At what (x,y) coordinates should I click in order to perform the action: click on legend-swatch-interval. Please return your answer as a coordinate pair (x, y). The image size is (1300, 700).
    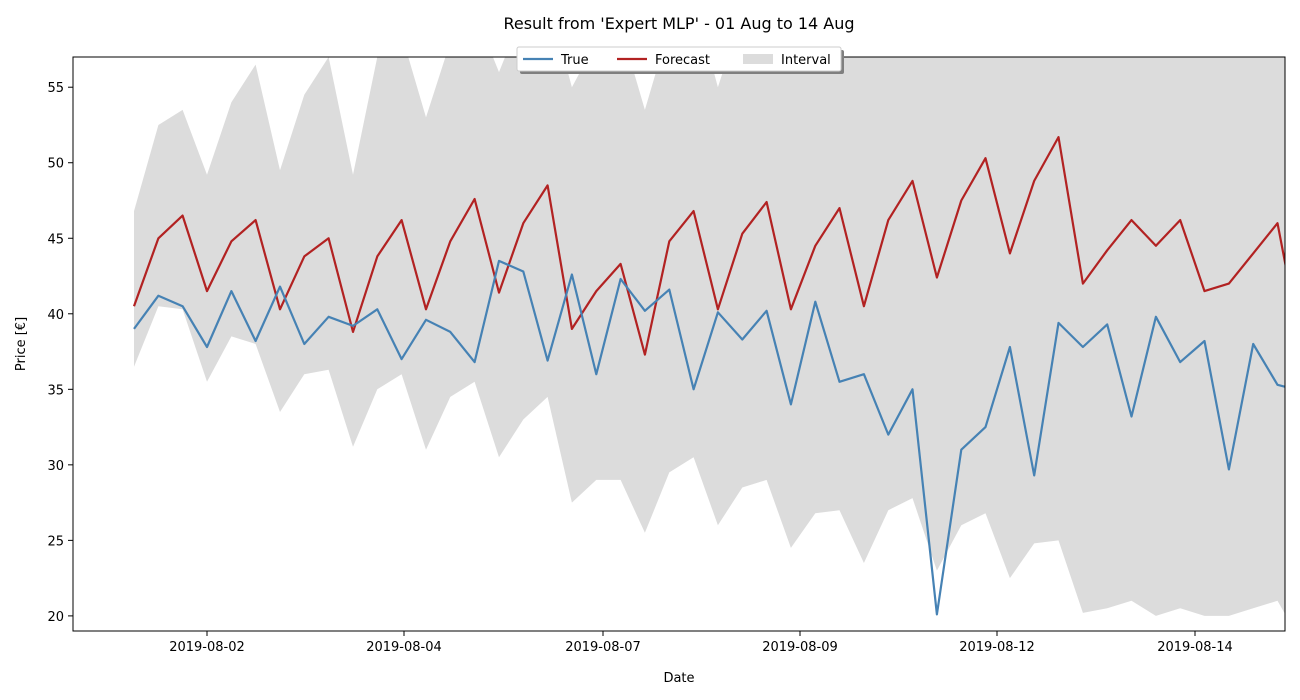
    Looking at the image, I should click on (758, 59).